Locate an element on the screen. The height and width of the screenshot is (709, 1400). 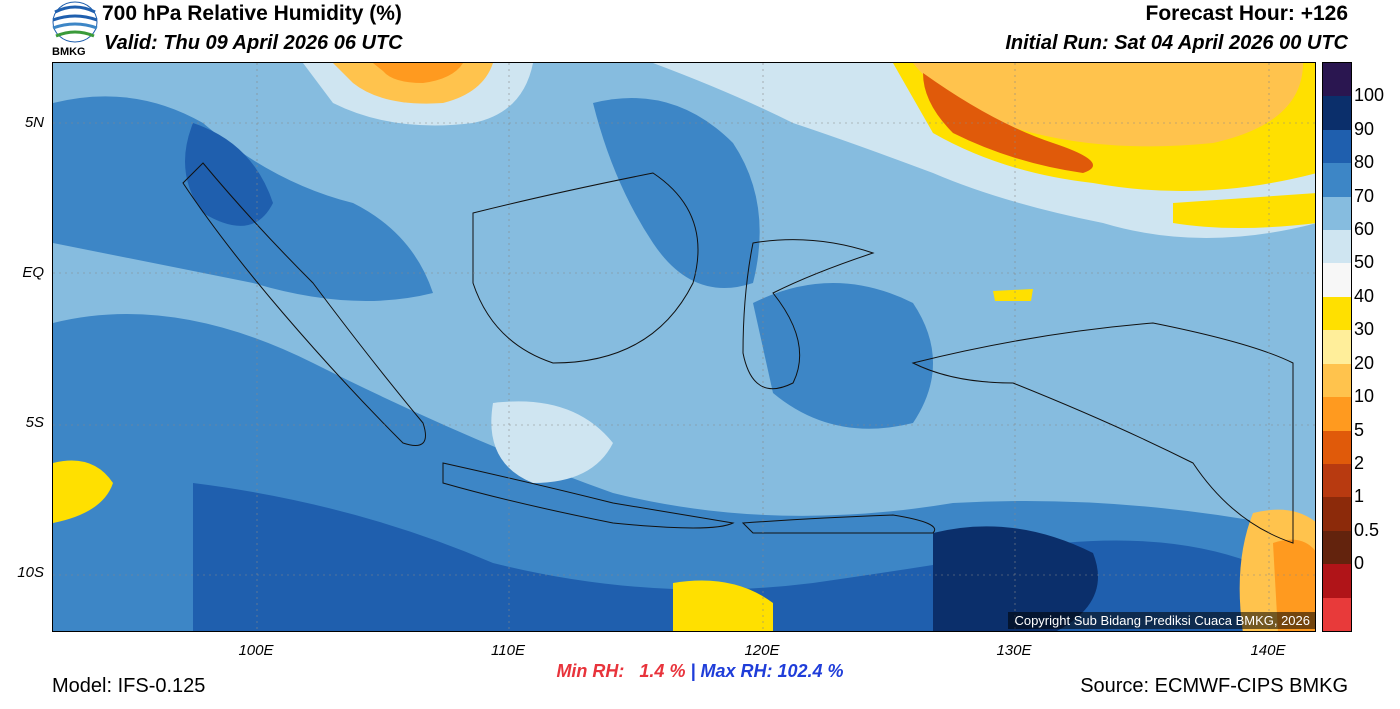
colorbar-label: 80 is located at coordinates (1364, 162).